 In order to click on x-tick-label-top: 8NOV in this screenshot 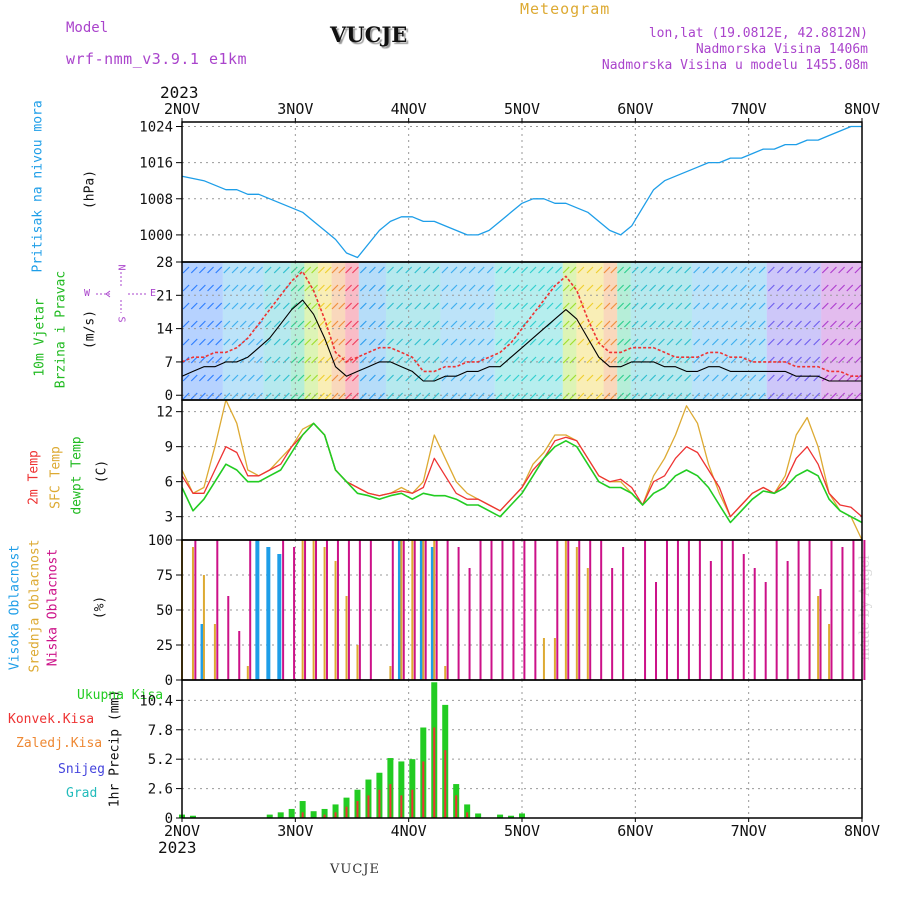, I will do `click(862, 109)`.